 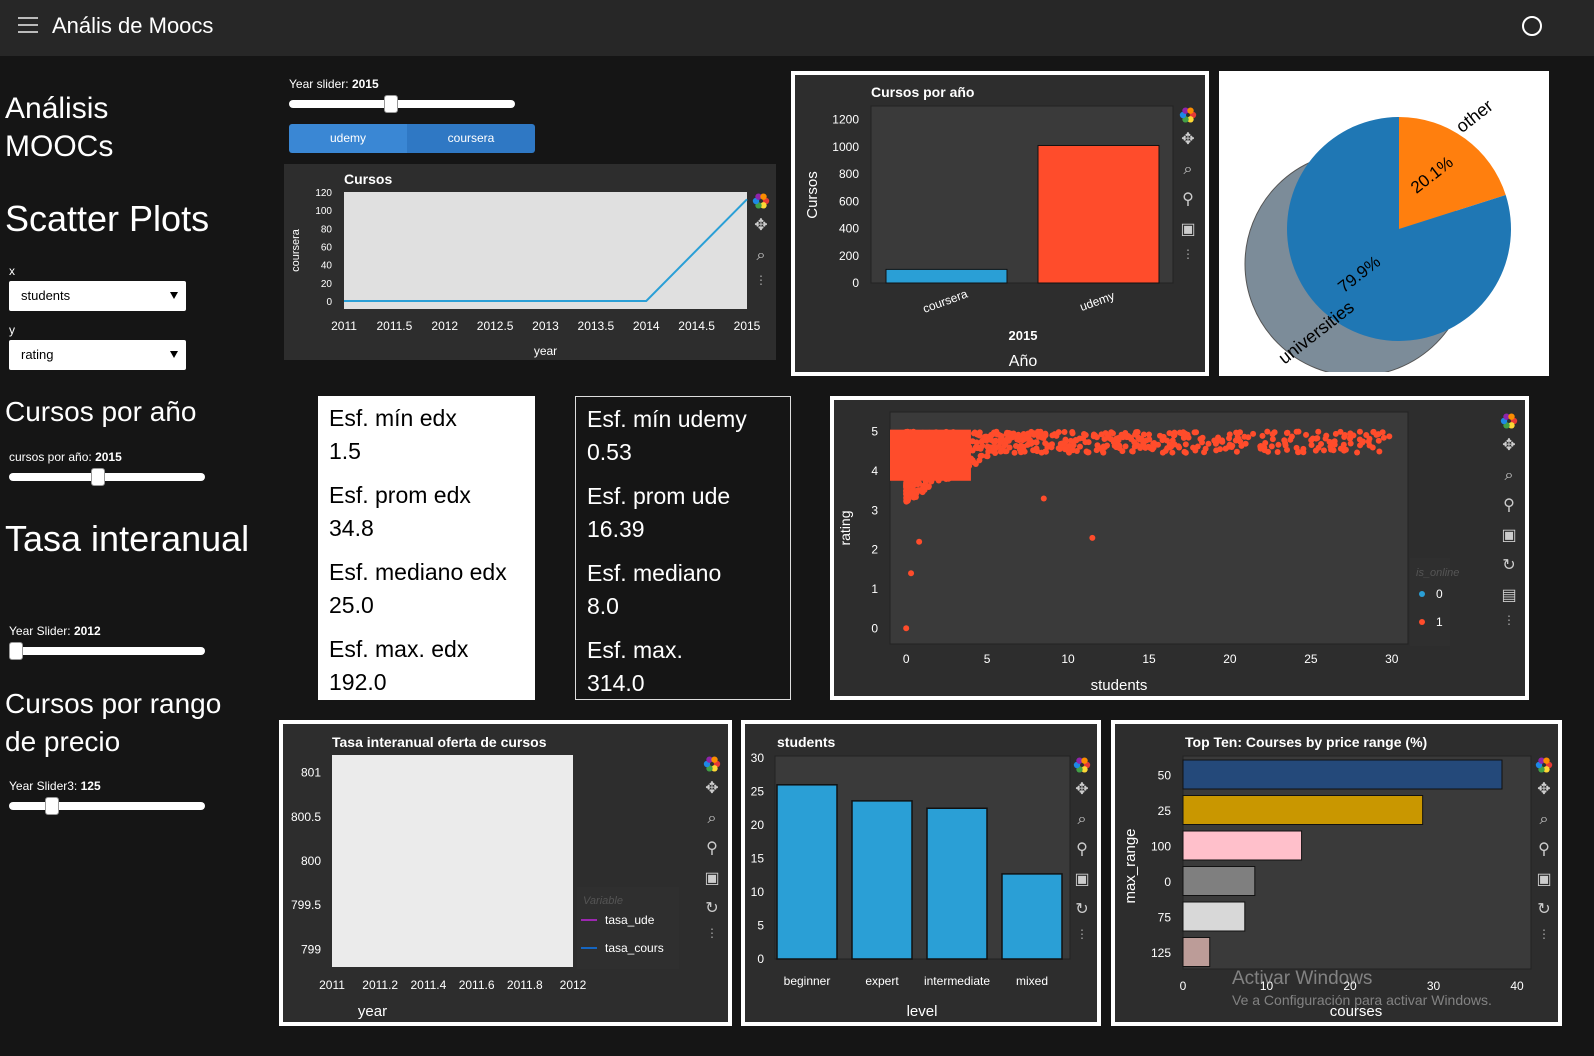 What do you see at coordinates (428, 985) in the screenshot?
I see `x-tick-label: 2011.4` at bounding box center [428, 985].